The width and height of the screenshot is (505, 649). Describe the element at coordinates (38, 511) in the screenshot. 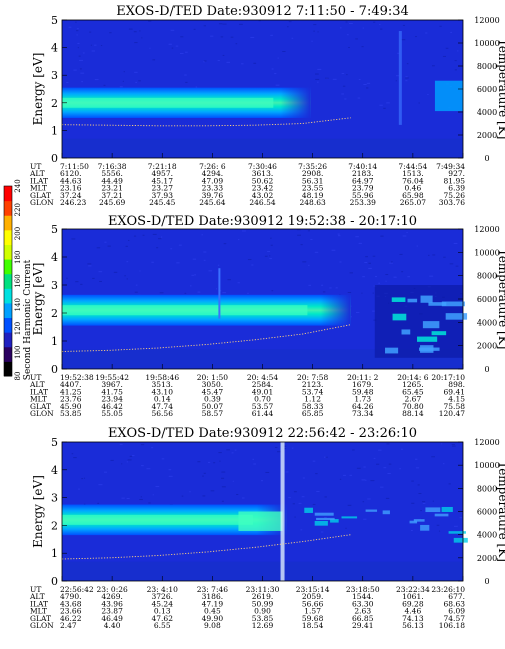

I see `y-axis-label: Energy [eV]` at that location.